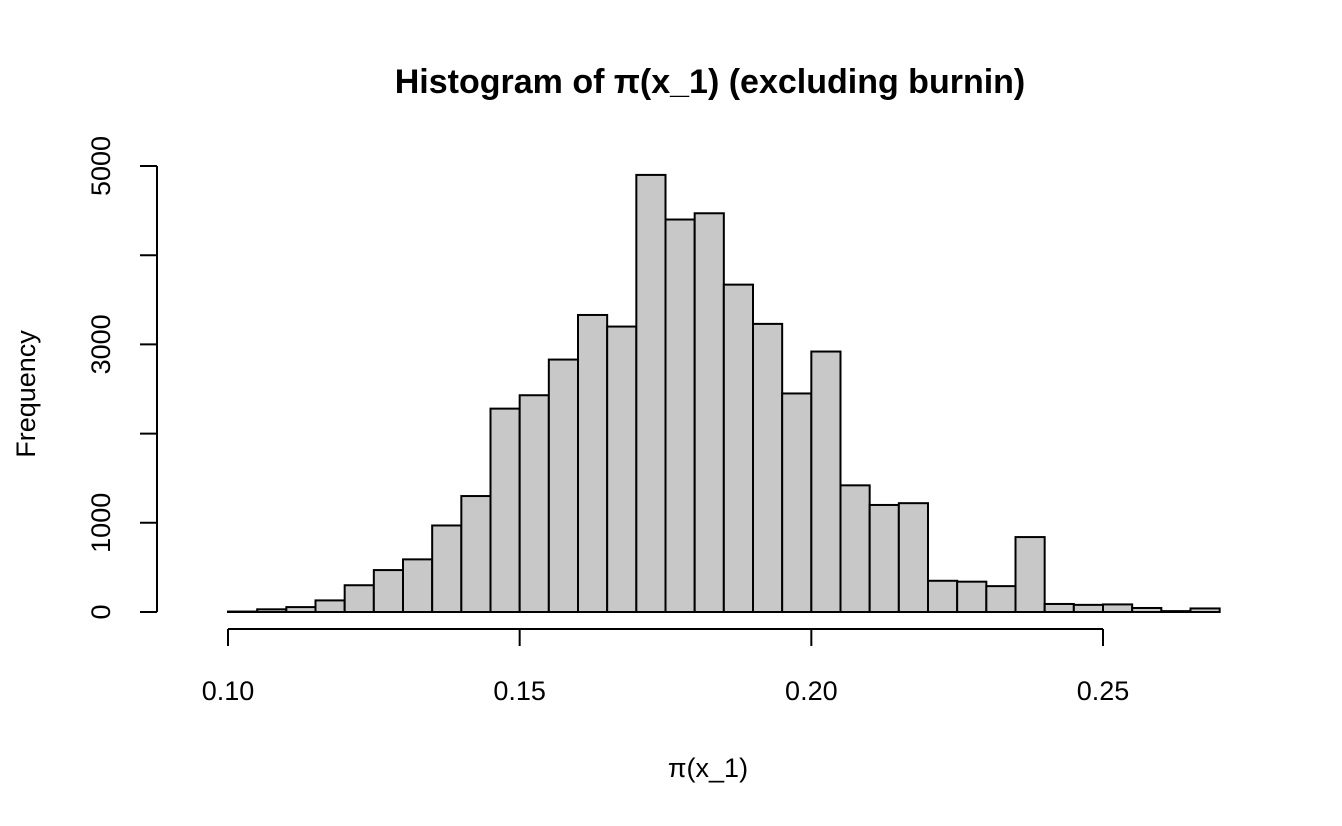 The image size is (1342, 826). What do you see at coordinates (101, 523) in the screenshot?
I see `y-tick-label: 1000` at bounding box center [101, 523].